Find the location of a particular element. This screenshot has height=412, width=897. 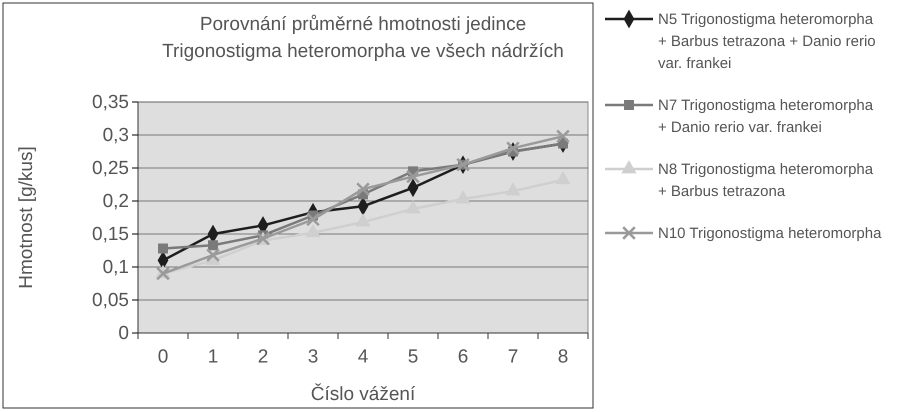

y-tick-label: 0,3 is located at coordinates (115, 135).